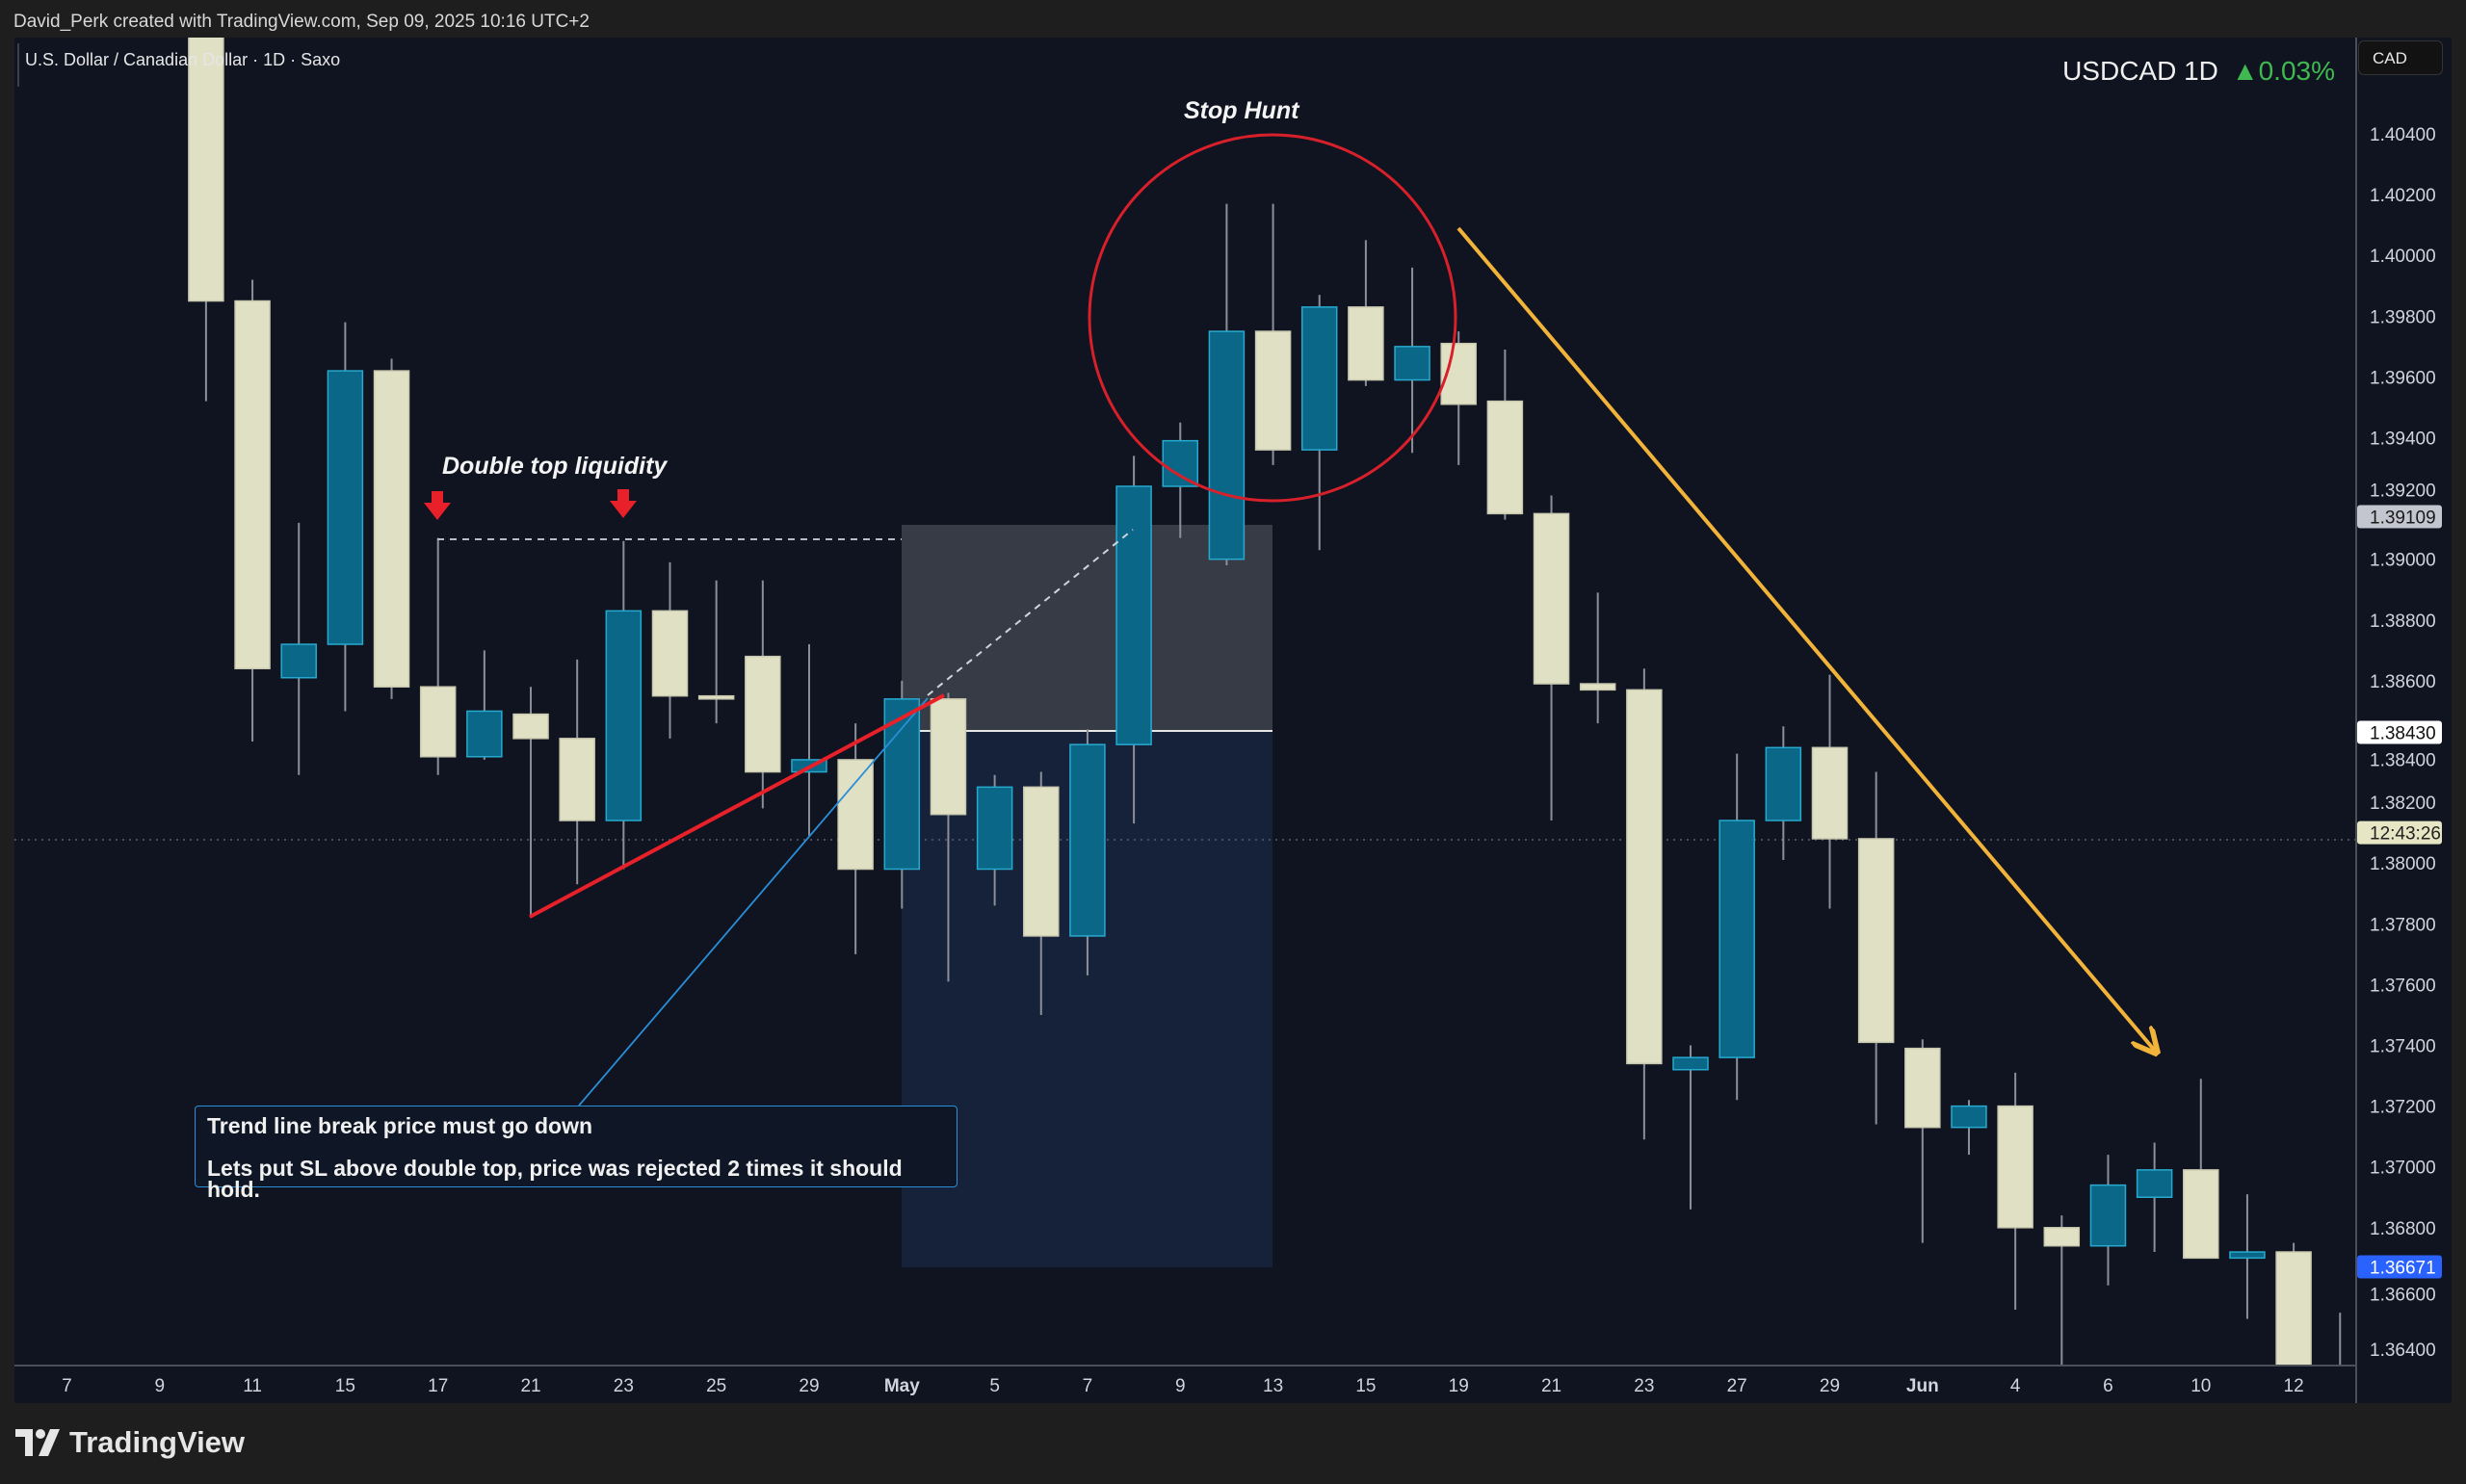  Describe the element at coordinates (2399, 833) in the screenshot. I see `price-label-cream: 12:43:26` at that location.